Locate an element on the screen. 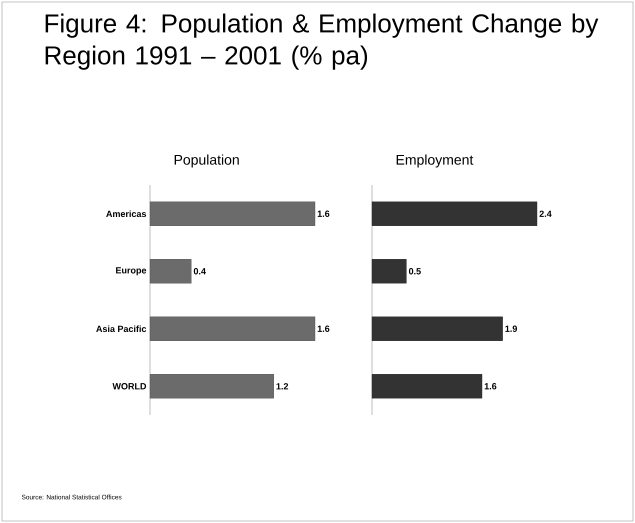 Image resolution: width=635 pixels, height=523 pixels. y-tick-label: Europe is located at coordinates (131, 271).